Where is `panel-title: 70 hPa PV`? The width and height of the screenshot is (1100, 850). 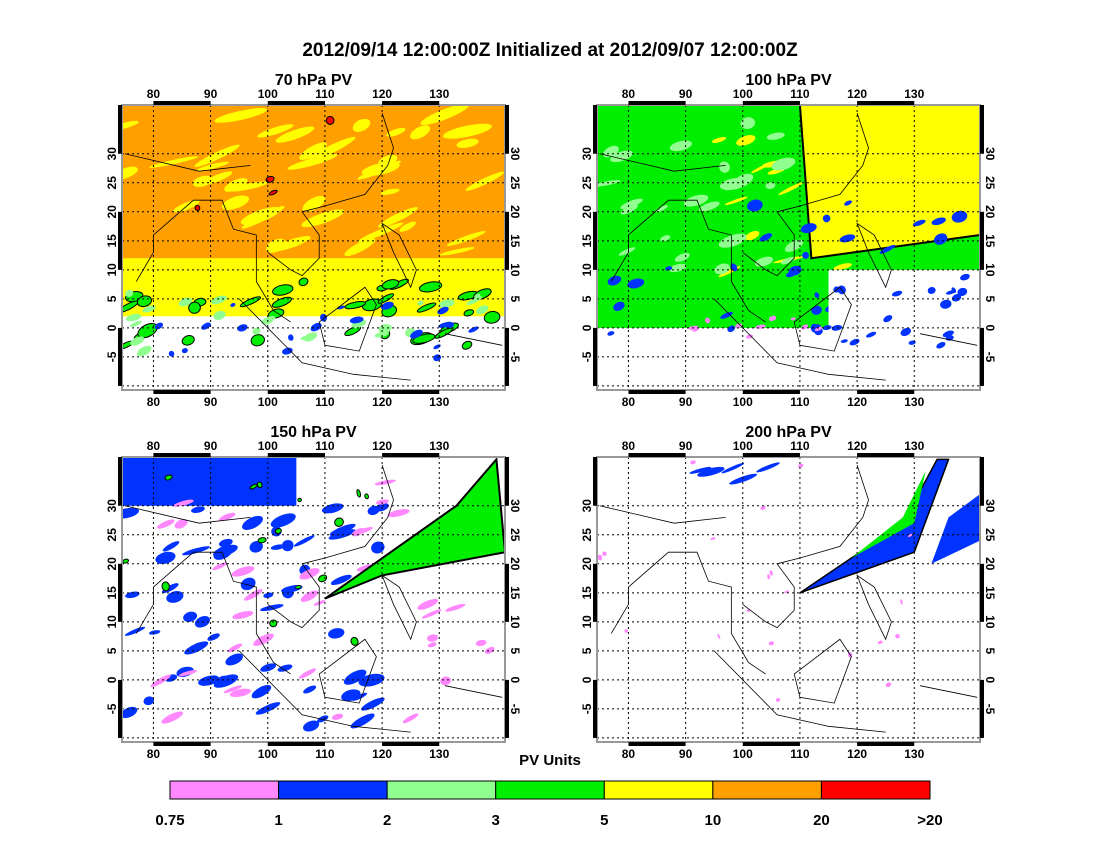
panel-title: 70 hPa PV is located at coordinates (313, 80).